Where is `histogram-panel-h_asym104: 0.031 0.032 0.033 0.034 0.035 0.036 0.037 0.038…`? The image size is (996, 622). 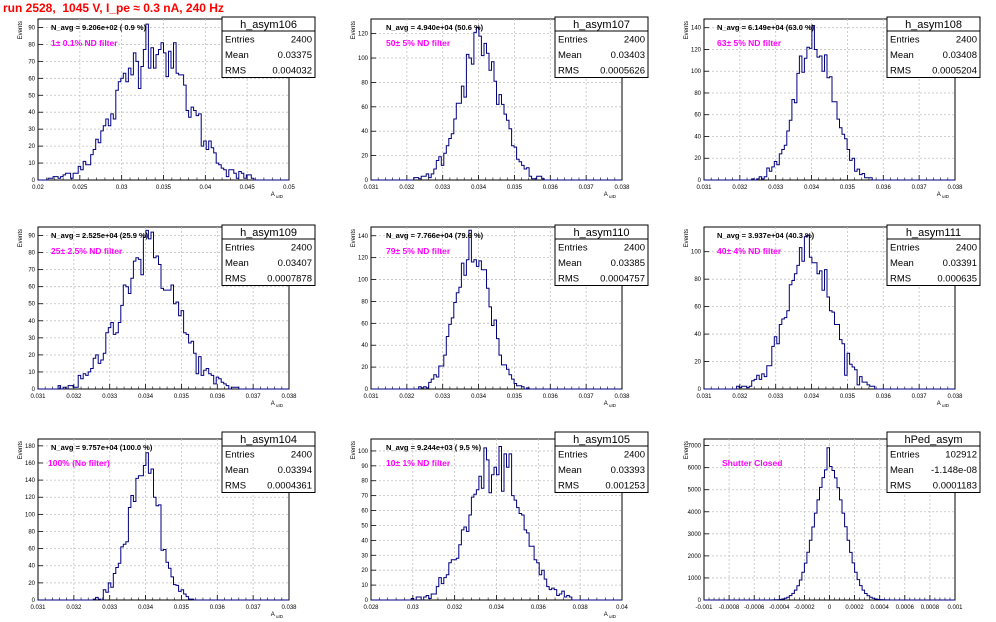 histogram-panel-h_asym104: 0.031 0.032 0.033 0.034 0.035 0.036 0.037 0.038… is located at coordinates (167, 525).